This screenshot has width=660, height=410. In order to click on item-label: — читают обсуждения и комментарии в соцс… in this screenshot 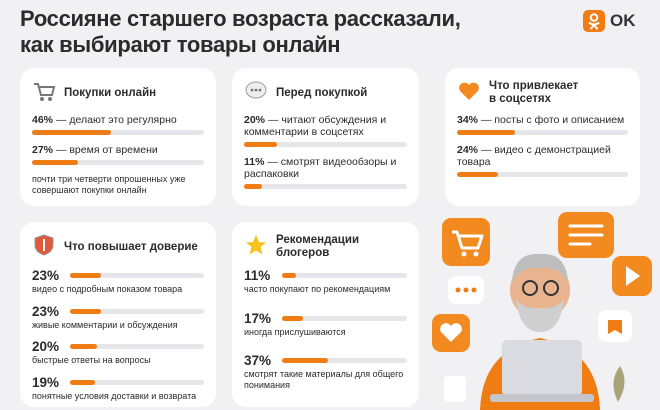, I will do `click(315, 126)`.